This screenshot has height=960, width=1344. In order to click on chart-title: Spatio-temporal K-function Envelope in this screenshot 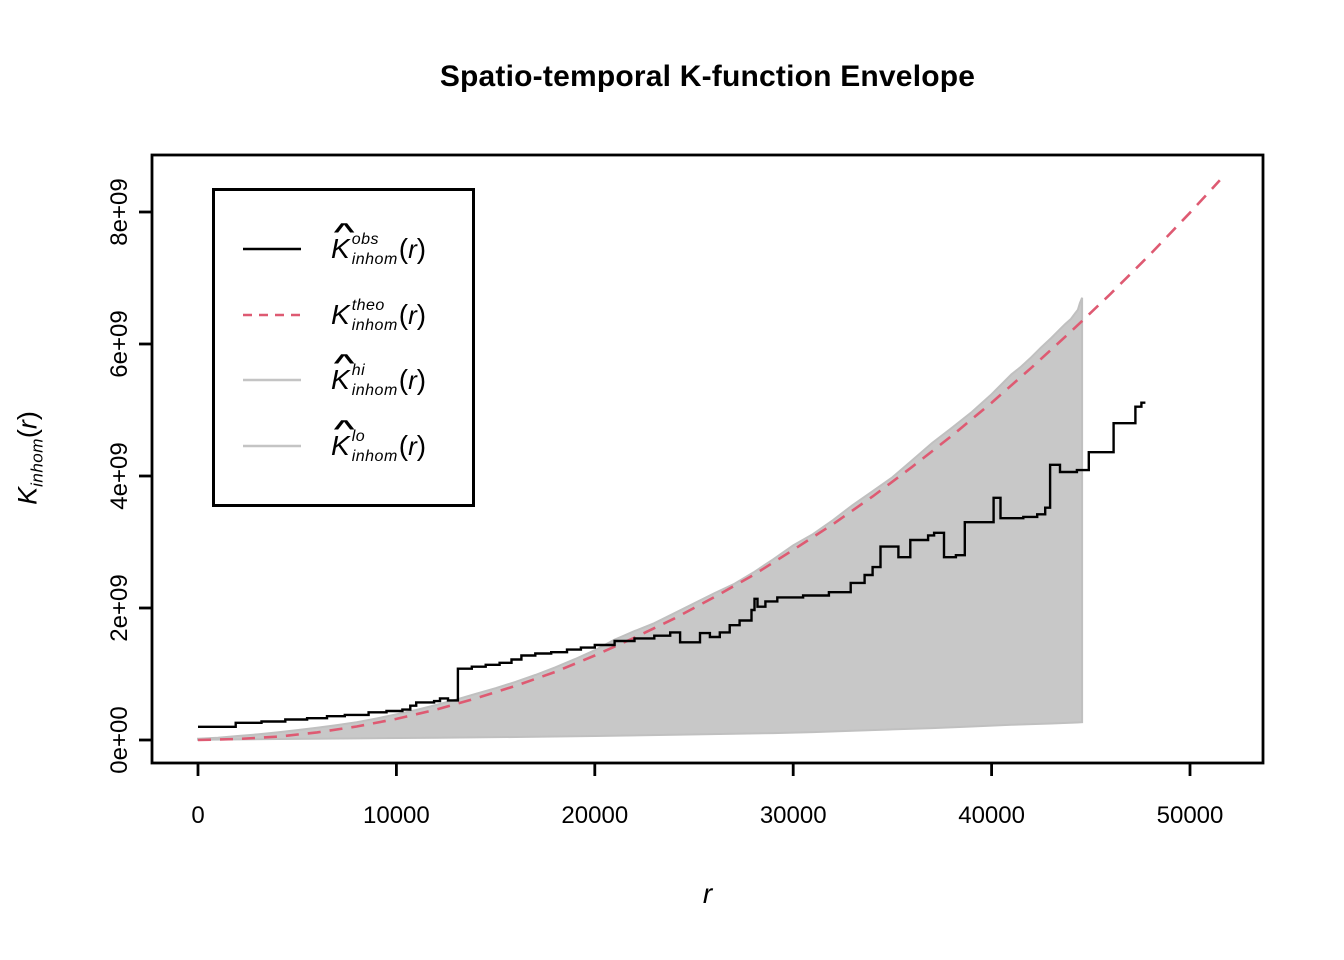, I will do `click(707, 76)`.